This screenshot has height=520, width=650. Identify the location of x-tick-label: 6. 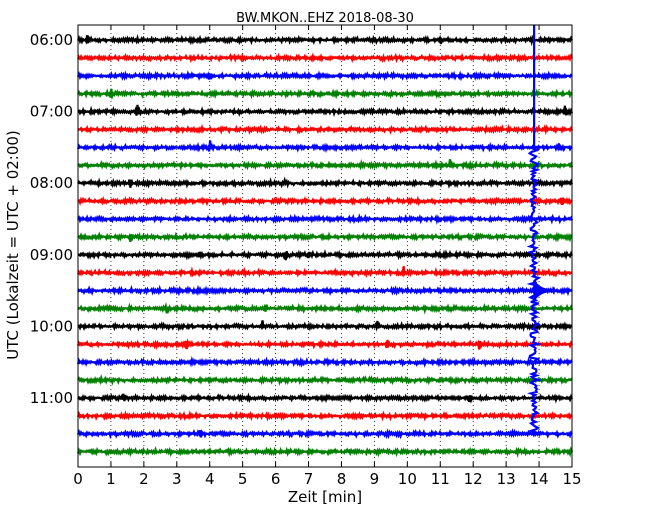
(276, 479).